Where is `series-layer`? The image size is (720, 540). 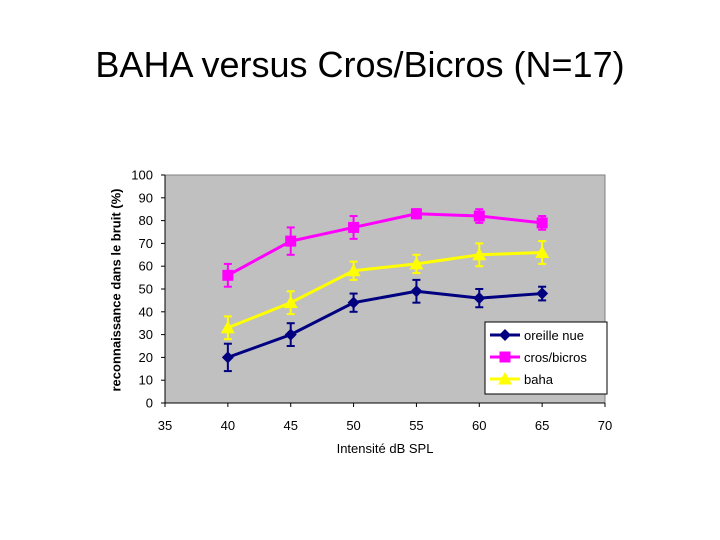 series-layer is located at coordinates (385, 290).